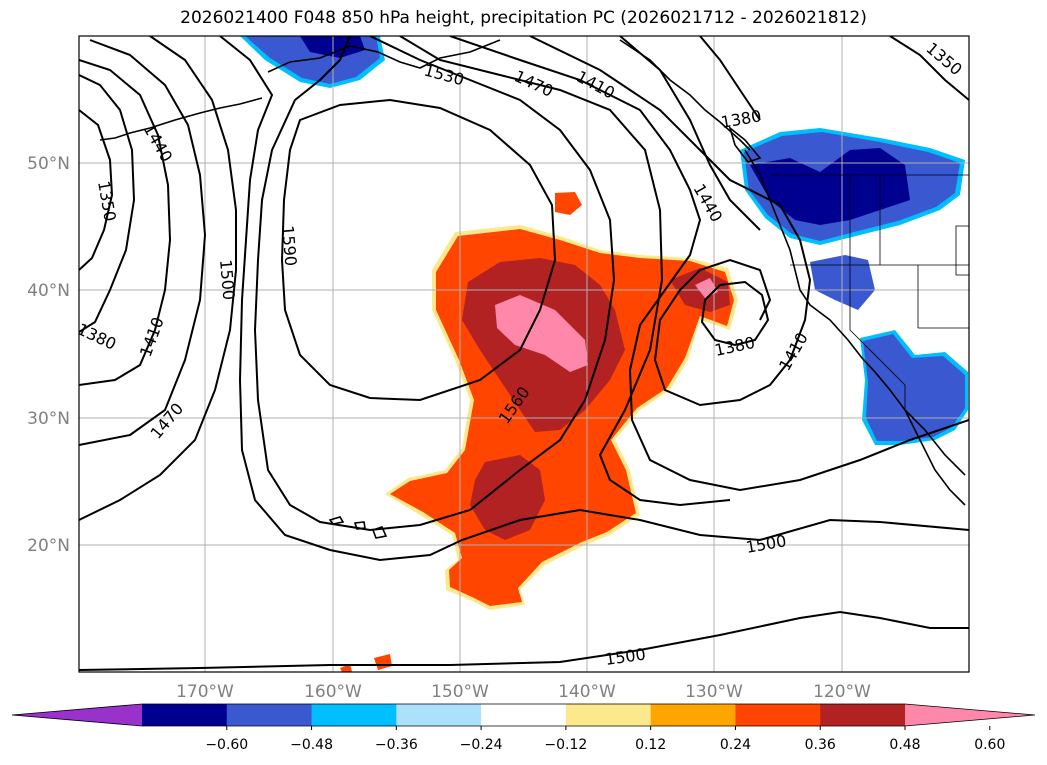 Image resolution: width=1047 pixels, height=765 pixels. Describe the element at coordinates (384, 56) in the screenshot. I see `alaska-coast` at that location.